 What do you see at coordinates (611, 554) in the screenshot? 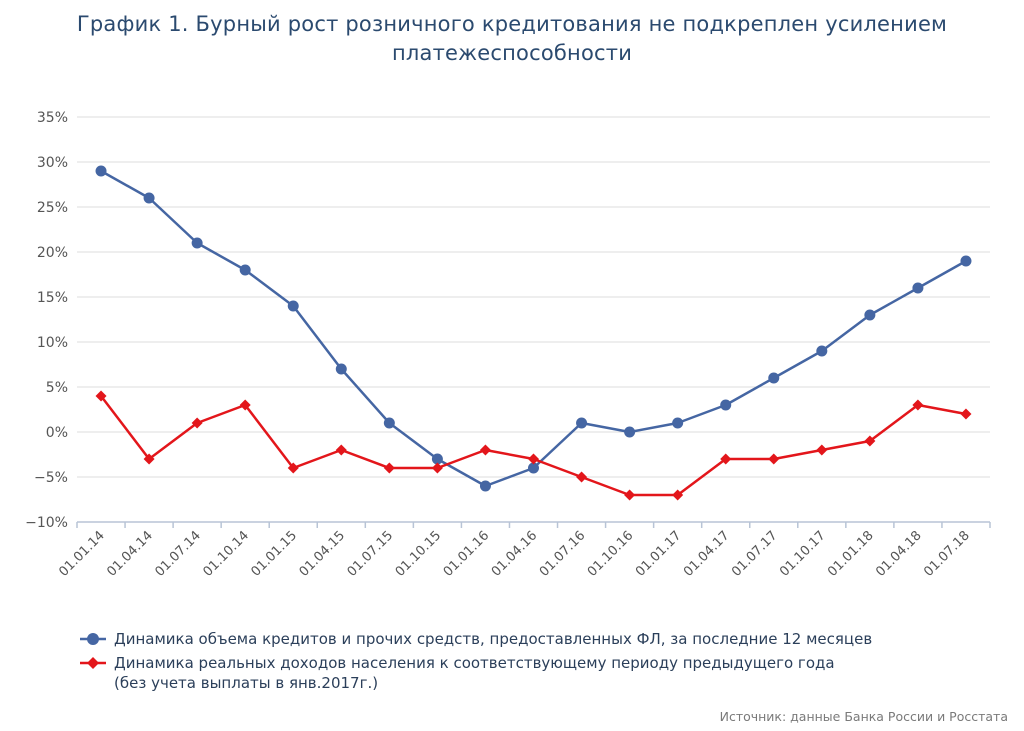
I see `x-tick-label: 01.10.16` at bounding box center [611, 554].